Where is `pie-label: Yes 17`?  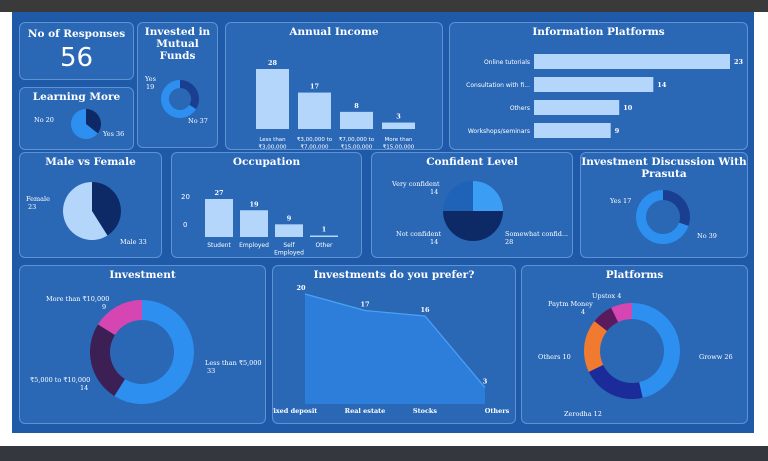
pie-label: Yes 17 is located at coordinates (620, 201).